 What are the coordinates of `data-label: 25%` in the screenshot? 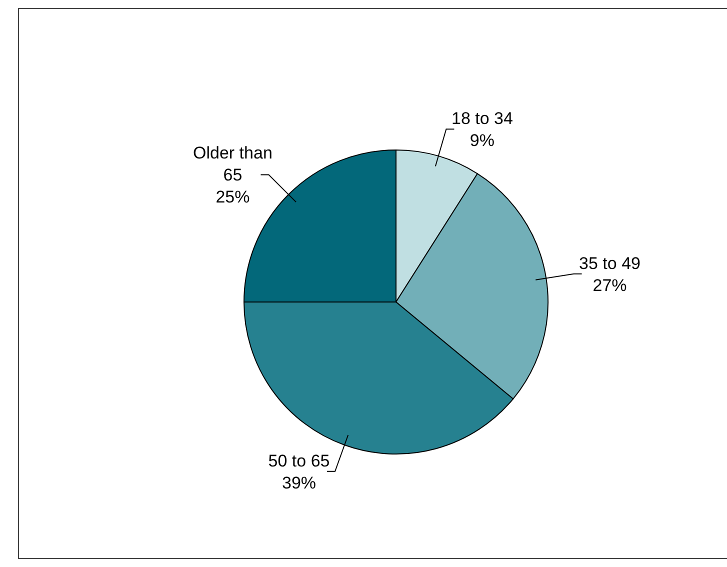 It's located at (233, 197).